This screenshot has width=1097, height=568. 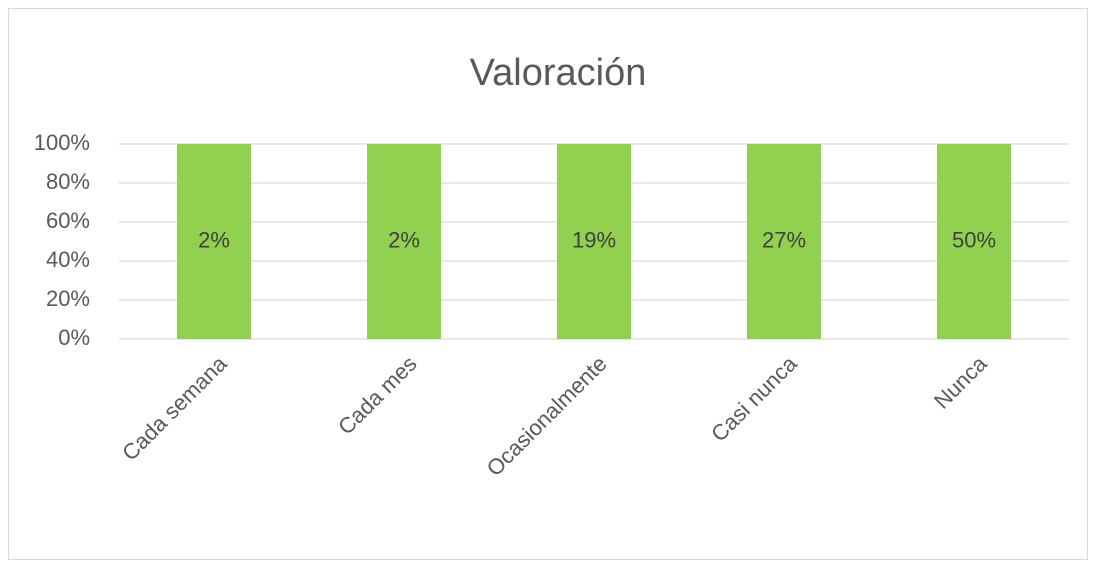 What do you see at coordinates (68, 259) in the screenshot?
I see `y-tick-label: 40%` at bounding box center [68, 259].